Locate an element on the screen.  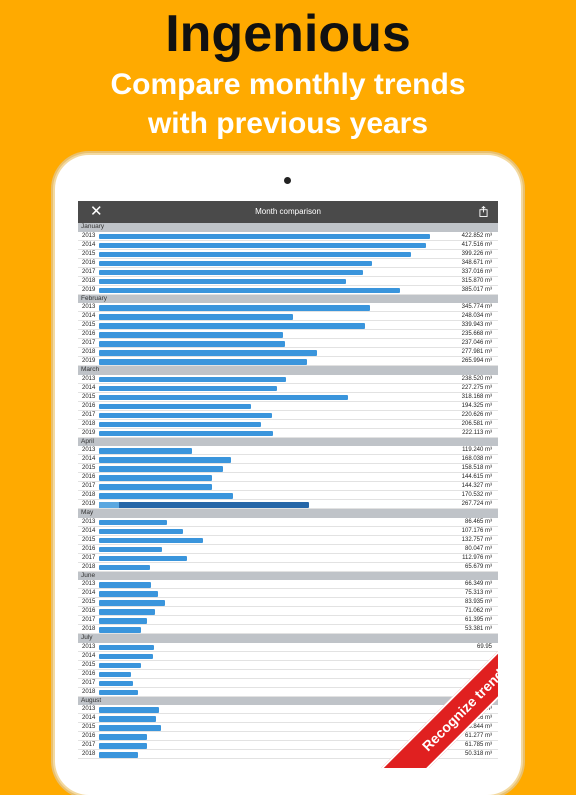
year-row: 2016 235.668 m³ is located at coordinates (288, 334).